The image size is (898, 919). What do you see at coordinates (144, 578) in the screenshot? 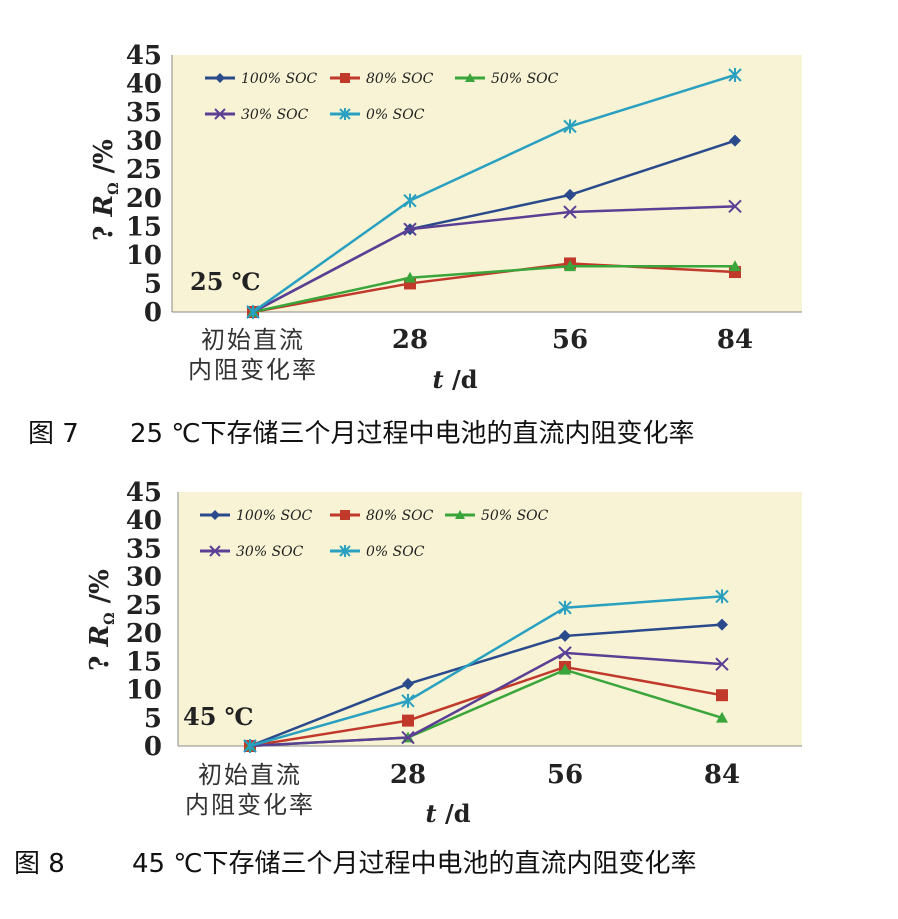
I see `y-tick-label: 30` at bounding box center [144, 578].